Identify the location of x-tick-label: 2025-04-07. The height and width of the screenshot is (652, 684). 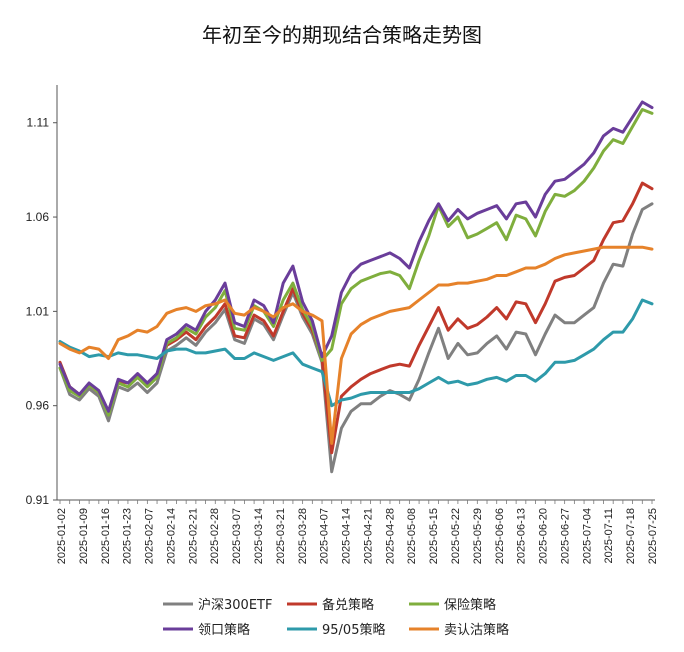
(325, 536).